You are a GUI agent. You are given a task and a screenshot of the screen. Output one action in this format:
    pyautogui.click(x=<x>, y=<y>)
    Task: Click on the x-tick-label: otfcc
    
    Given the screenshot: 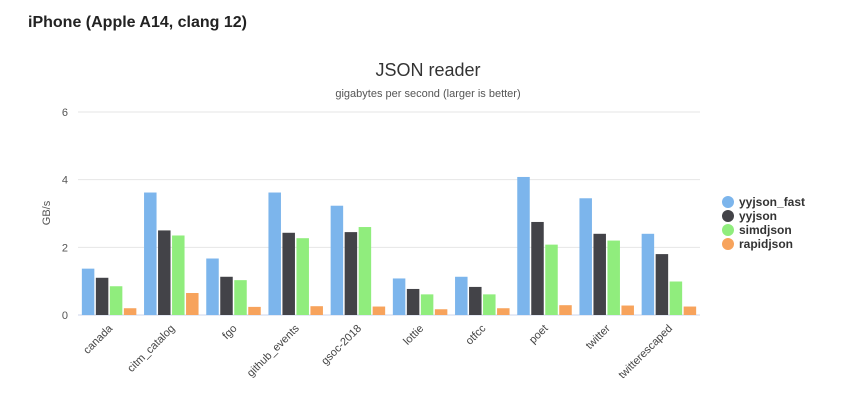 What is the action you would take?
    pyautogui.click(x=476, y=334)
    